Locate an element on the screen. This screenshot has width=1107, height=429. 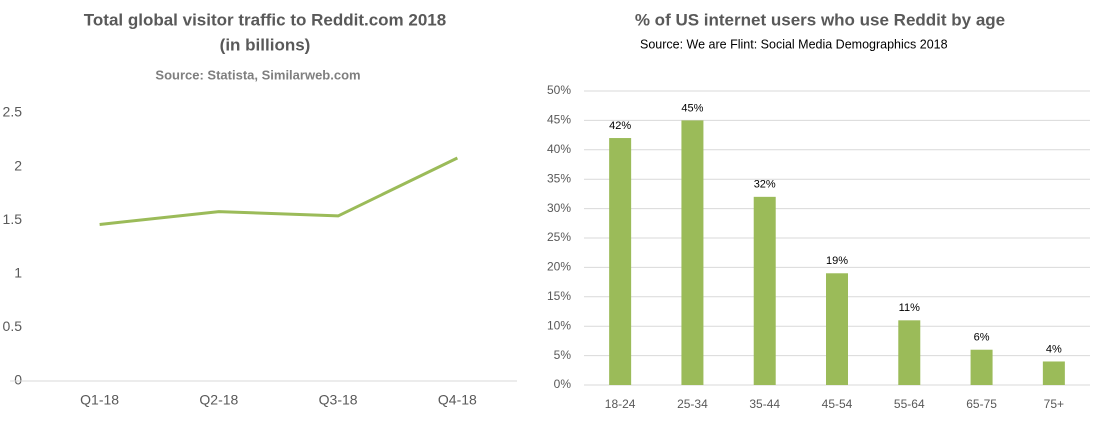
y-tick-label: 20% is located at coordinates (559, 267).